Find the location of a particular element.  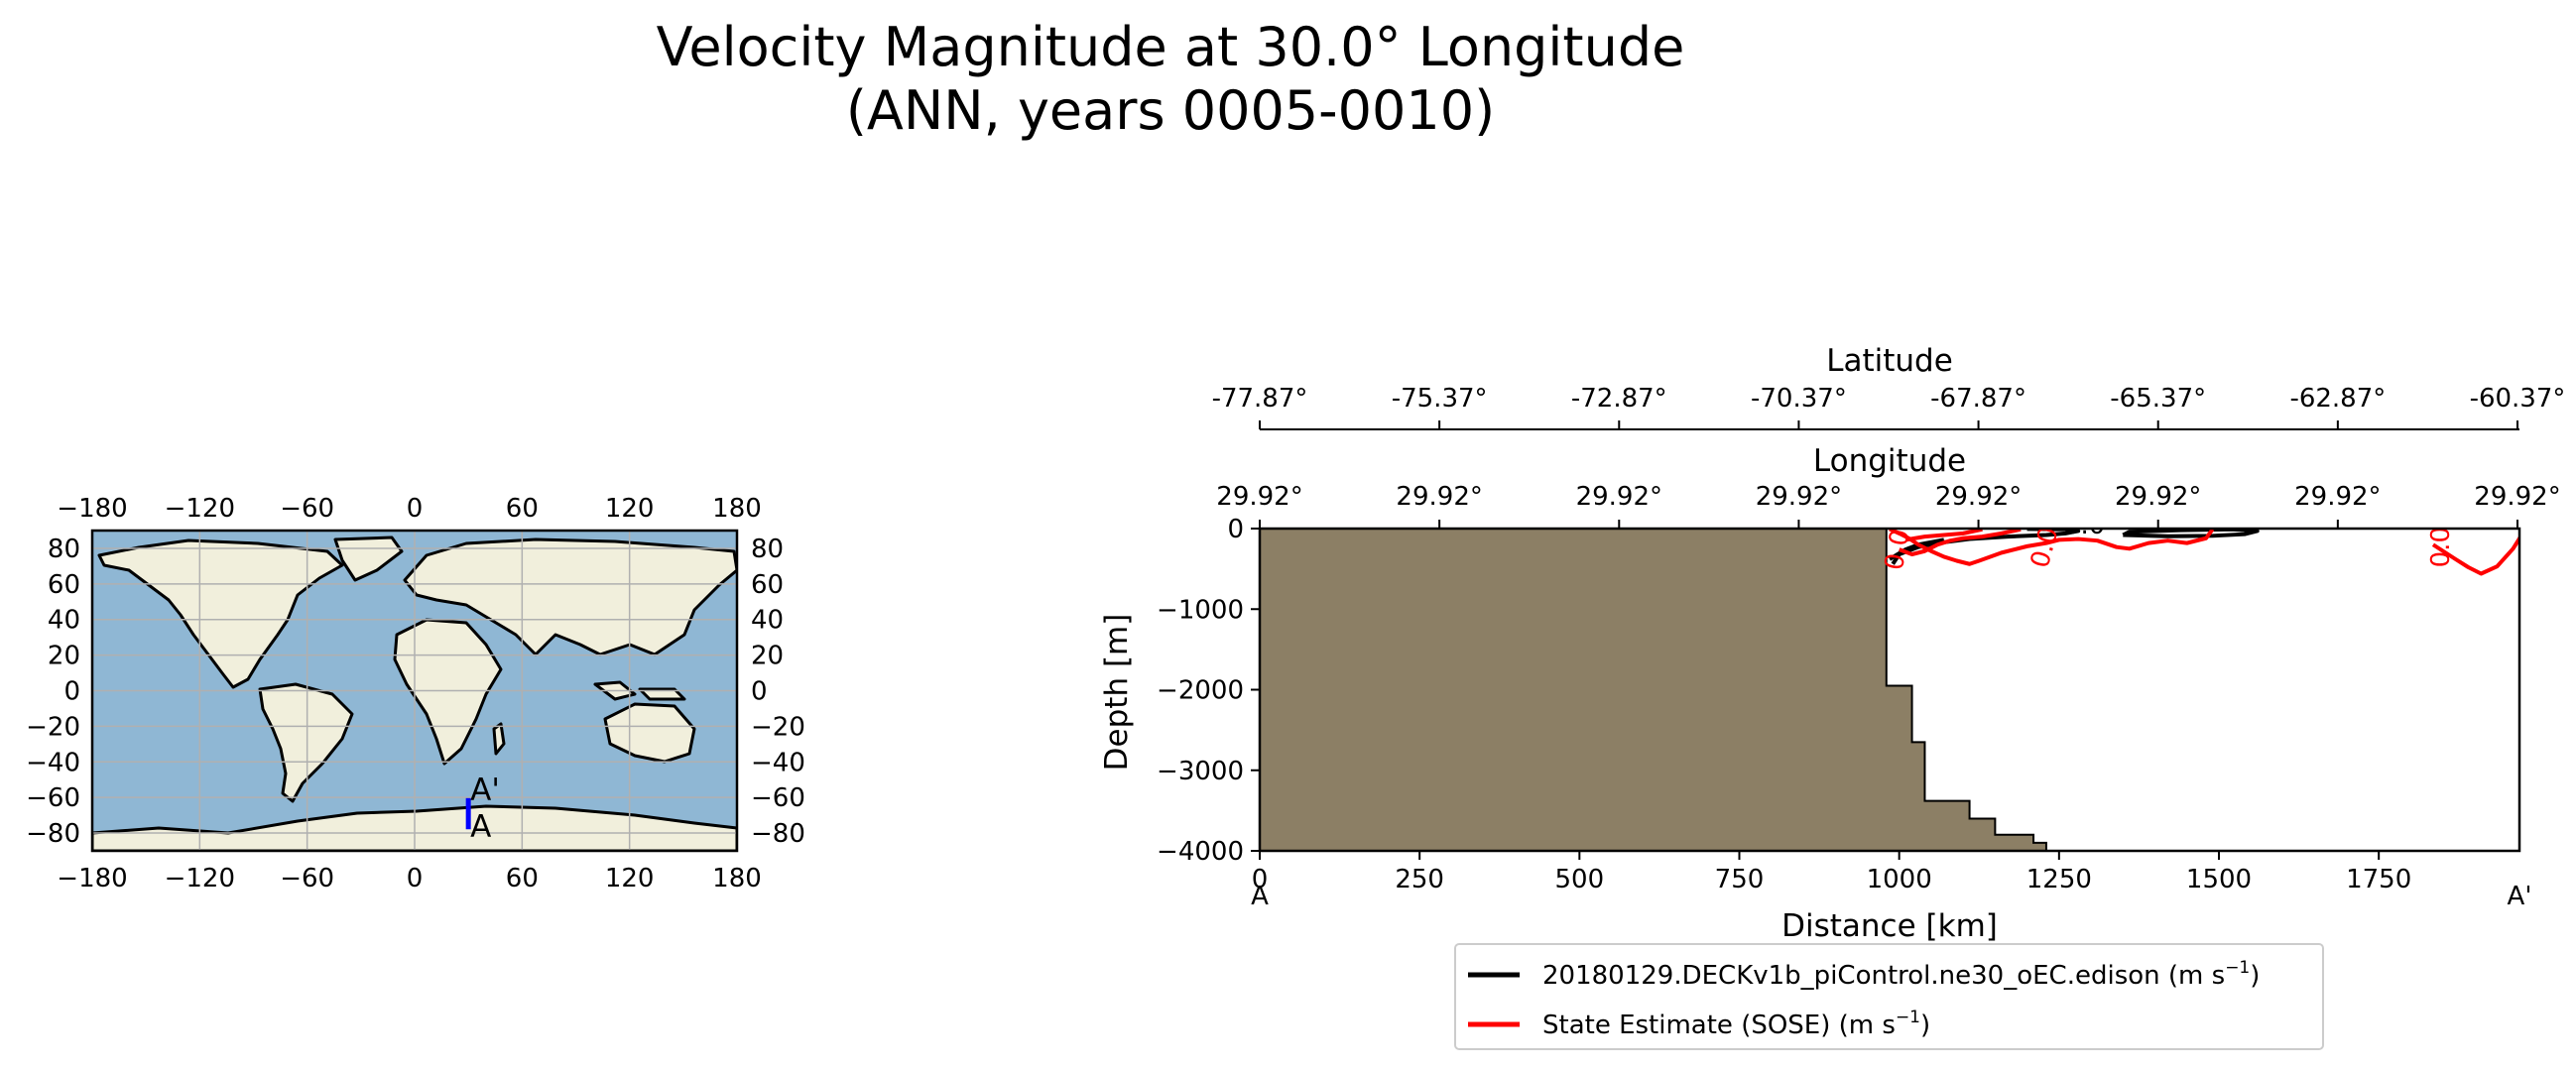

top-axis-label-latitude: Latitude is located at coordinates (1889, 361).